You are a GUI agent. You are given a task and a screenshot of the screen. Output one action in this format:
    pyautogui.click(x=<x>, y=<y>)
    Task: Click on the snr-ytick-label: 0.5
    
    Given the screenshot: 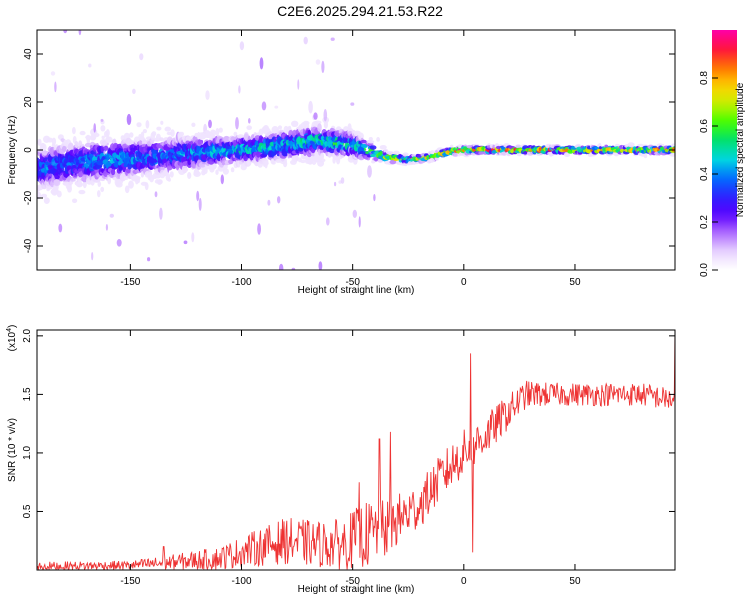 What is the action you would take?
    pyautogui.click(x=27, y=511)
    